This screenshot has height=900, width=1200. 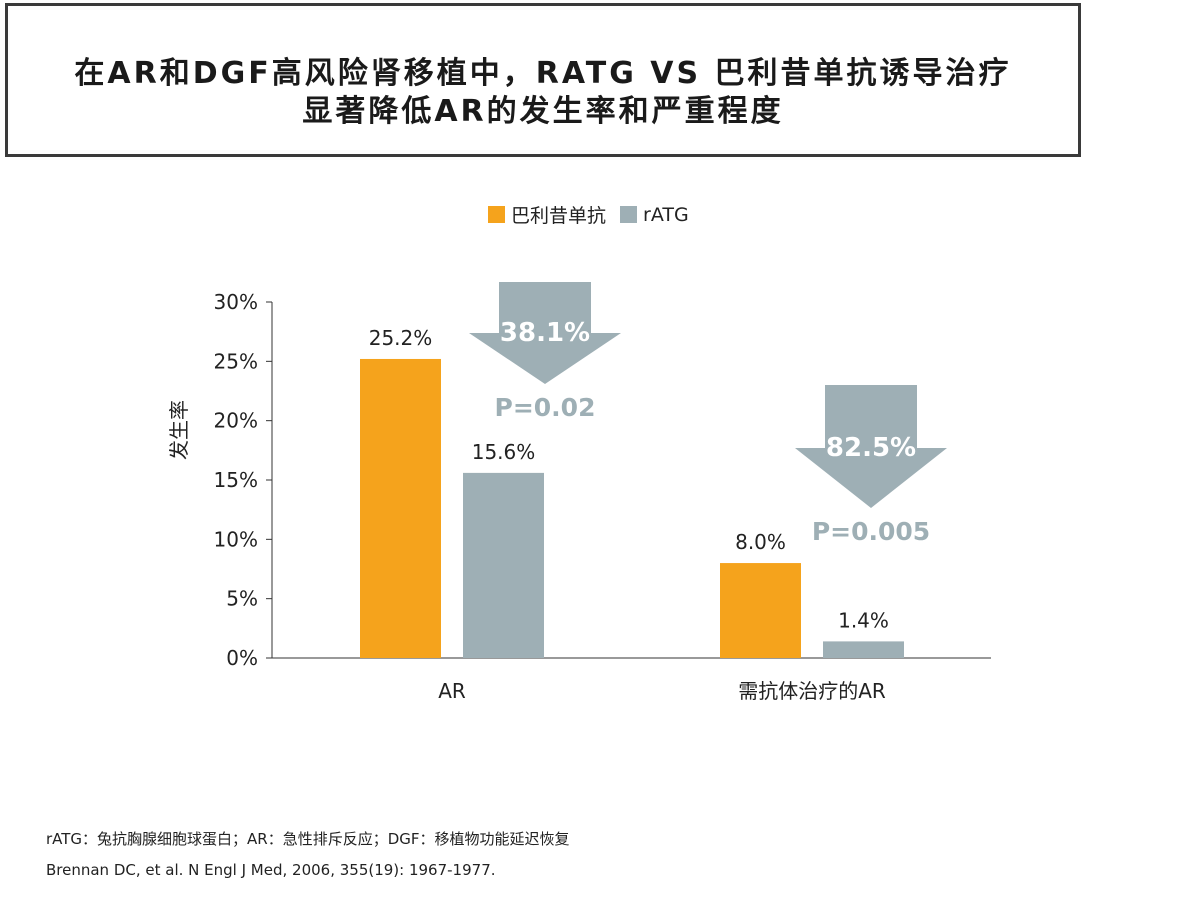 I want to click on footer-abbreviations: rATG：兔抗胸腺细胞球蛋白；AR：急性排斥反应；DGF：移植物功能延迟恢复, so click(x=308, y=839).